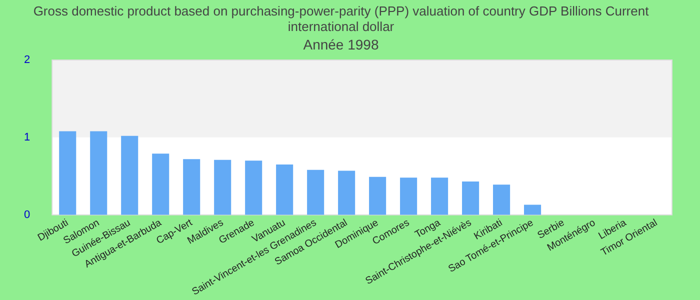 The width and height of the screenshot is (700, 300). Describe the element at coordinates (27, 214) in the screenshot. I see `y-tick-label: 0` at that location.